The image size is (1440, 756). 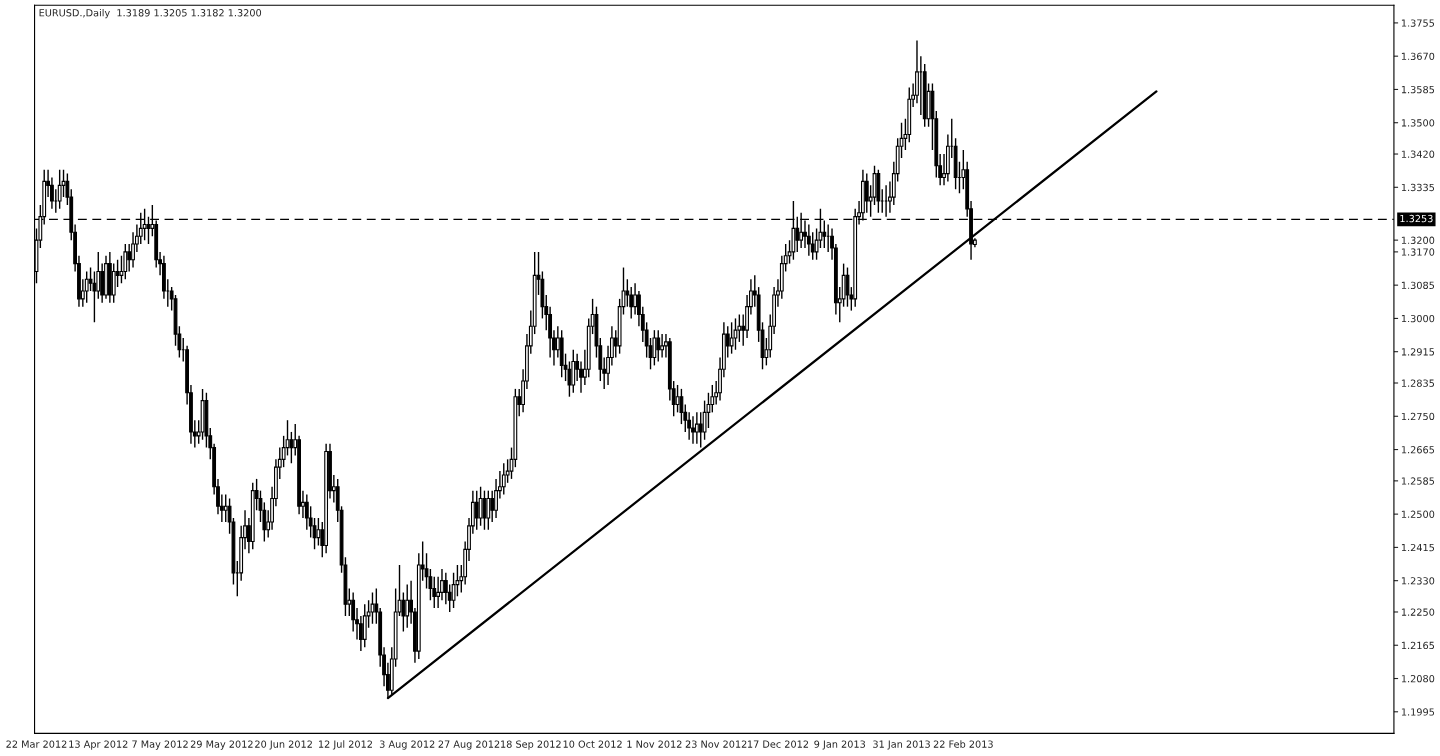 I want to click on y-tick-label: 1.1995, so click(x=1418, y=712).